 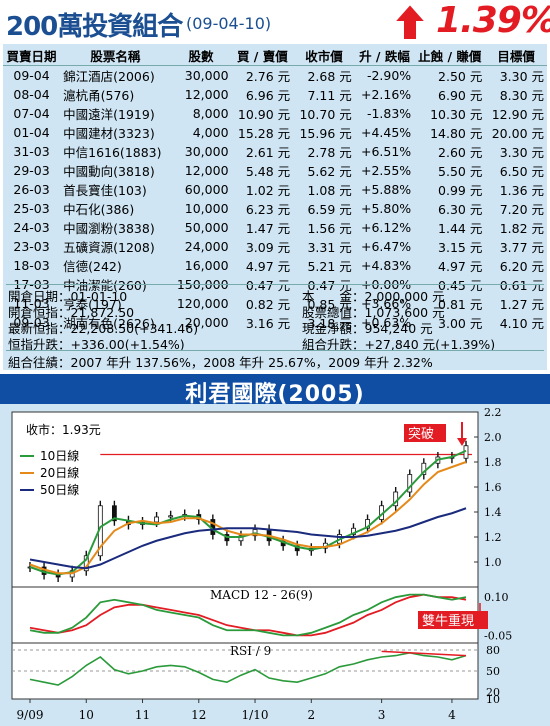 What do you see at coordinates (460, 247) in the screenshot?
I see `table-cell: 3.15 元` at bounding box center [460, 247].